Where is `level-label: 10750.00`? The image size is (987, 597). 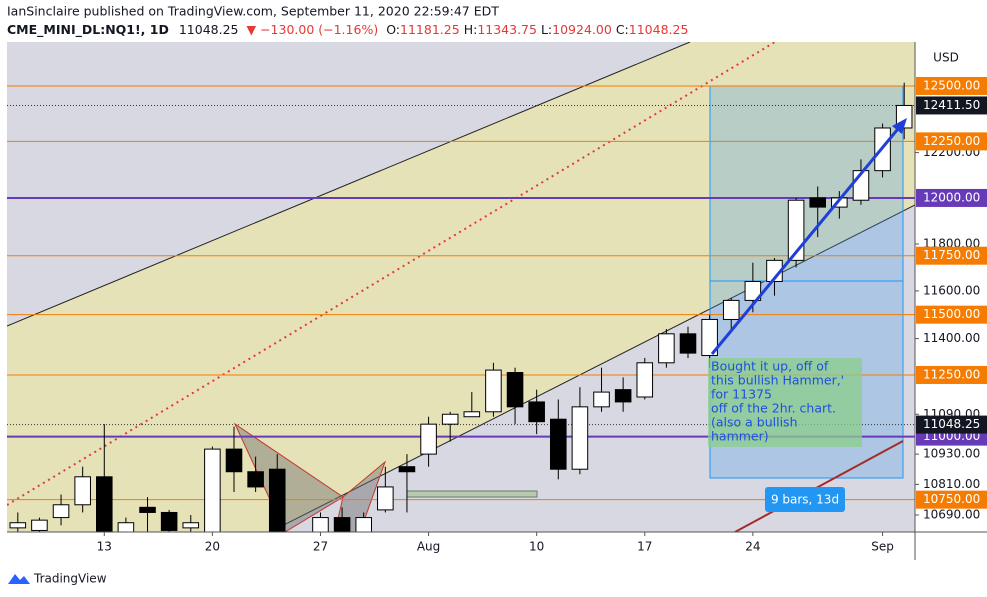
level-label: 10750.00 is located at coordinates (951, 499).